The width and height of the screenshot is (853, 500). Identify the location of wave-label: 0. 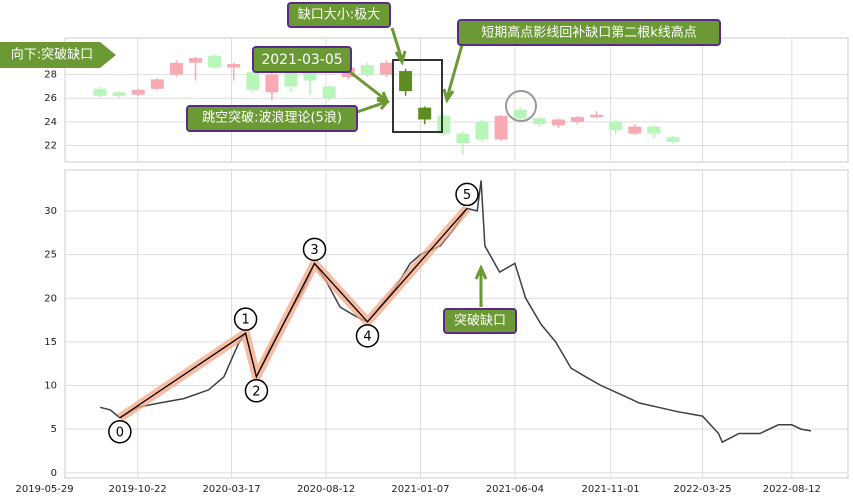
(120, 432).